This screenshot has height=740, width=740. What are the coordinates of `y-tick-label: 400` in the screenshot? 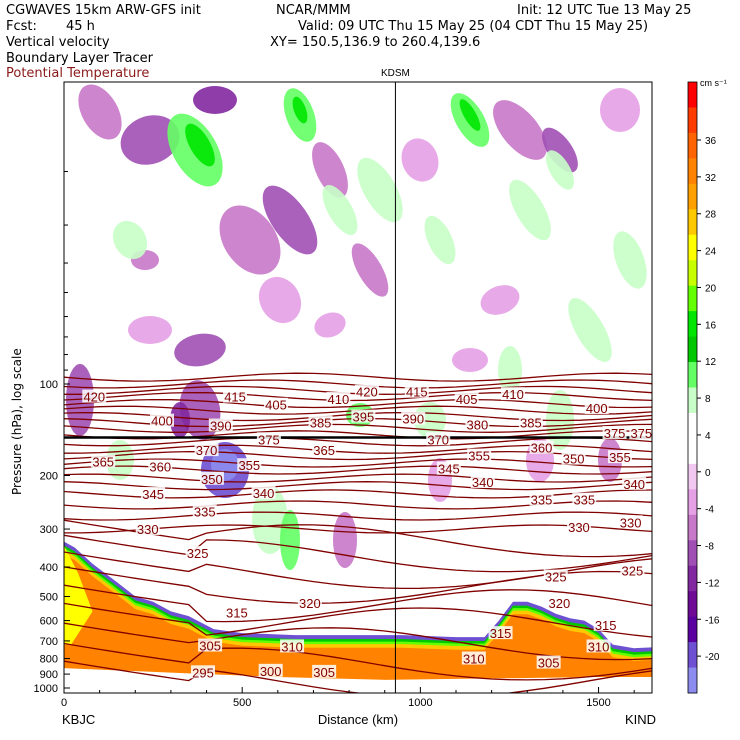 It's located at (49, 568).